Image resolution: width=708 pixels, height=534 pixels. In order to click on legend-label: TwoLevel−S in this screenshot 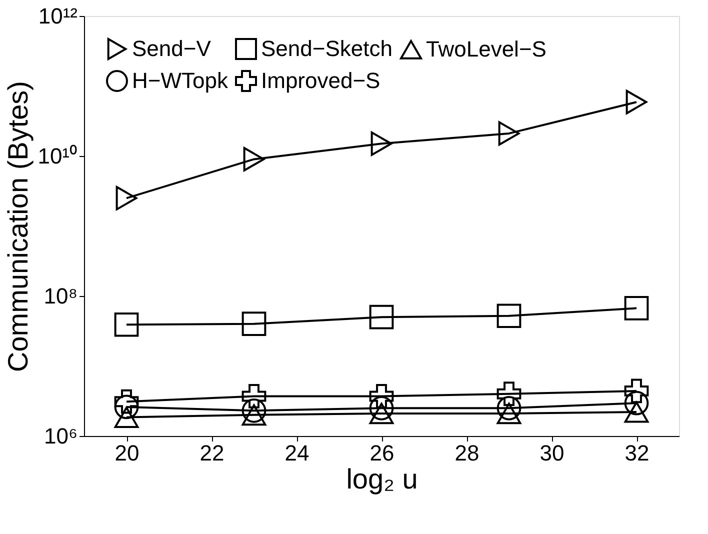, I will do `click(486, 49)`.